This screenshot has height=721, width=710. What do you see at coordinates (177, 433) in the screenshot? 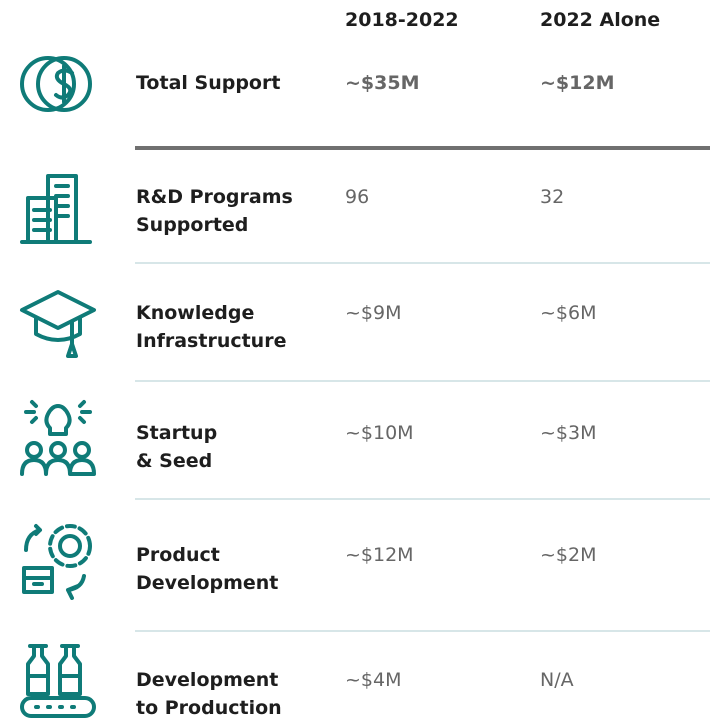
I see `row-label: Startup` at bounding box center [177, 433].